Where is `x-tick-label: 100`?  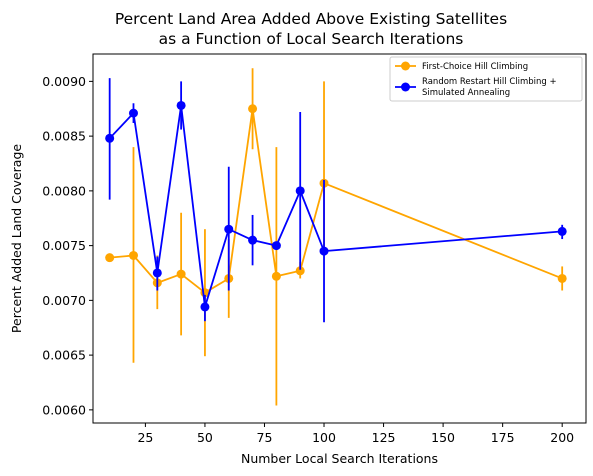
x-tick-label: 100 is located at coordinates (324, 437).